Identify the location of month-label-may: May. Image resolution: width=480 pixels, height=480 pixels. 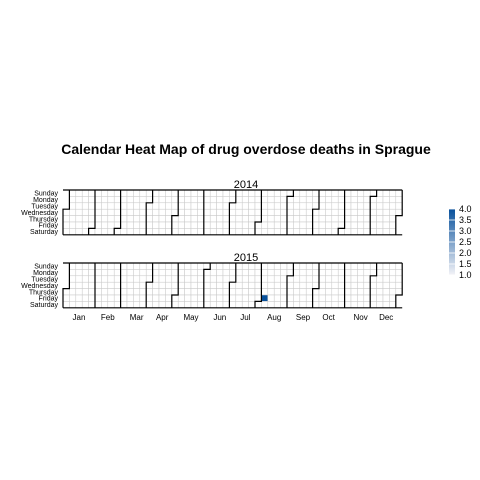
(190, 317).